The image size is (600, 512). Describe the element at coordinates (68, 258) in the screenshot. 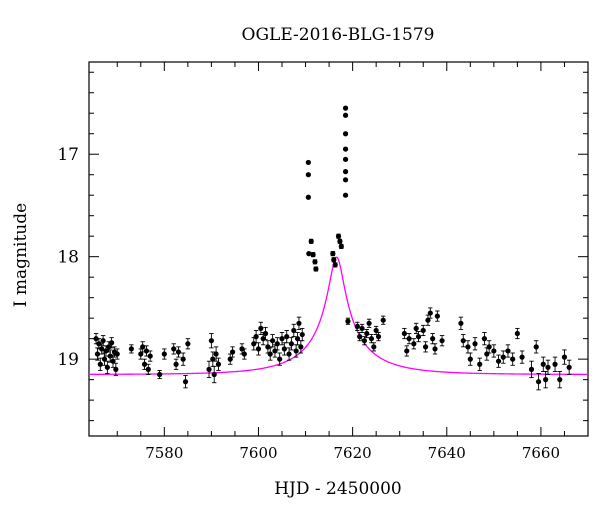

I see `y-tick-label: 18` at that location.